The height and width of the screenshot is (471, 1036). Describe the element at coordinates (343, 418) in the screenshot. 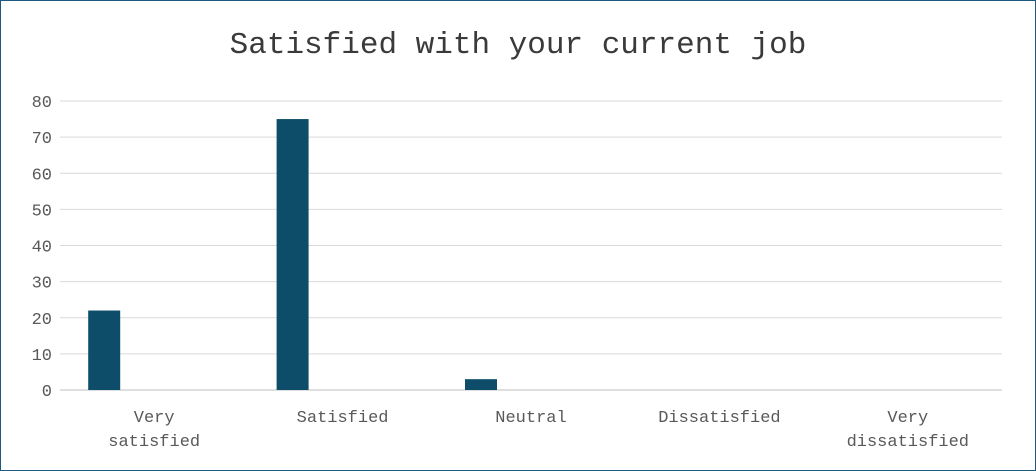

I see `x-category-label: Satisfied` at that location.